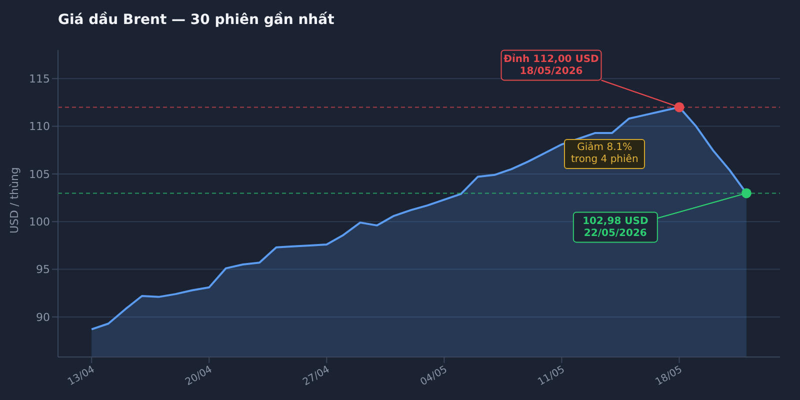 Image resolution: width=800 pixels, height=400 pixels. What do you see at coordinates (39, 79) in the screenshot?
I see `y-tick-label: 115` at bounding box center [39, 79].